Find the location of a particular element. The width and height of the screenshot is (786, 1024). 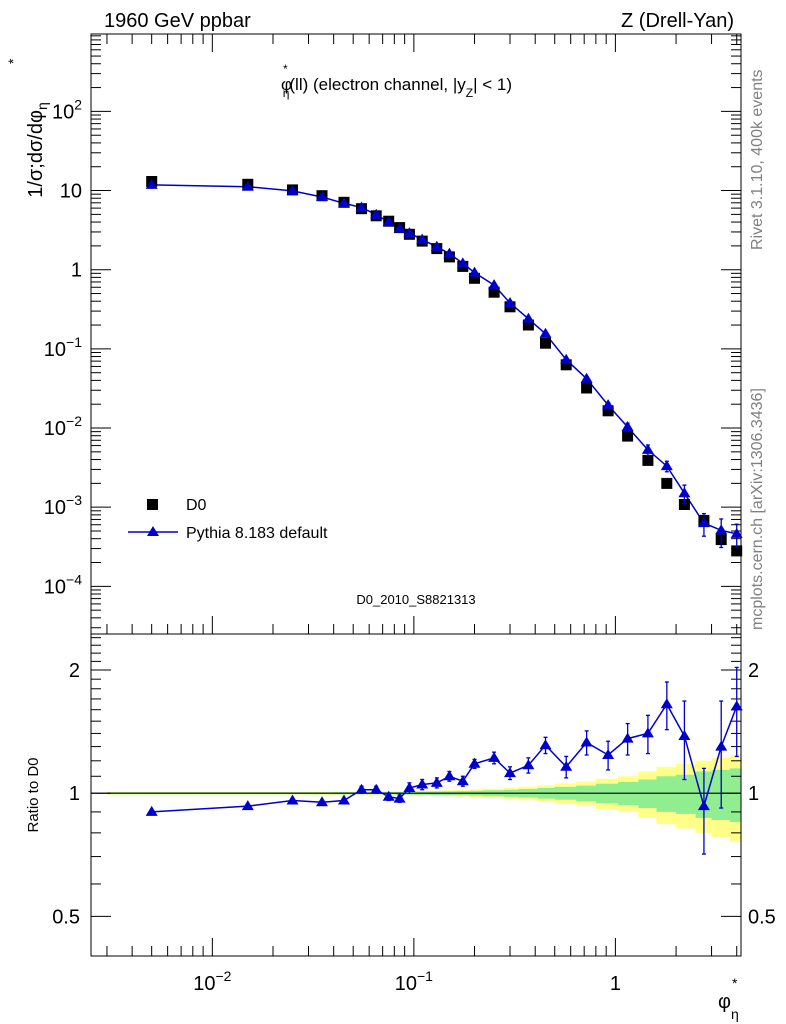

y-tick-main-label: 10⁻³ is located at coordinates (63, 505).